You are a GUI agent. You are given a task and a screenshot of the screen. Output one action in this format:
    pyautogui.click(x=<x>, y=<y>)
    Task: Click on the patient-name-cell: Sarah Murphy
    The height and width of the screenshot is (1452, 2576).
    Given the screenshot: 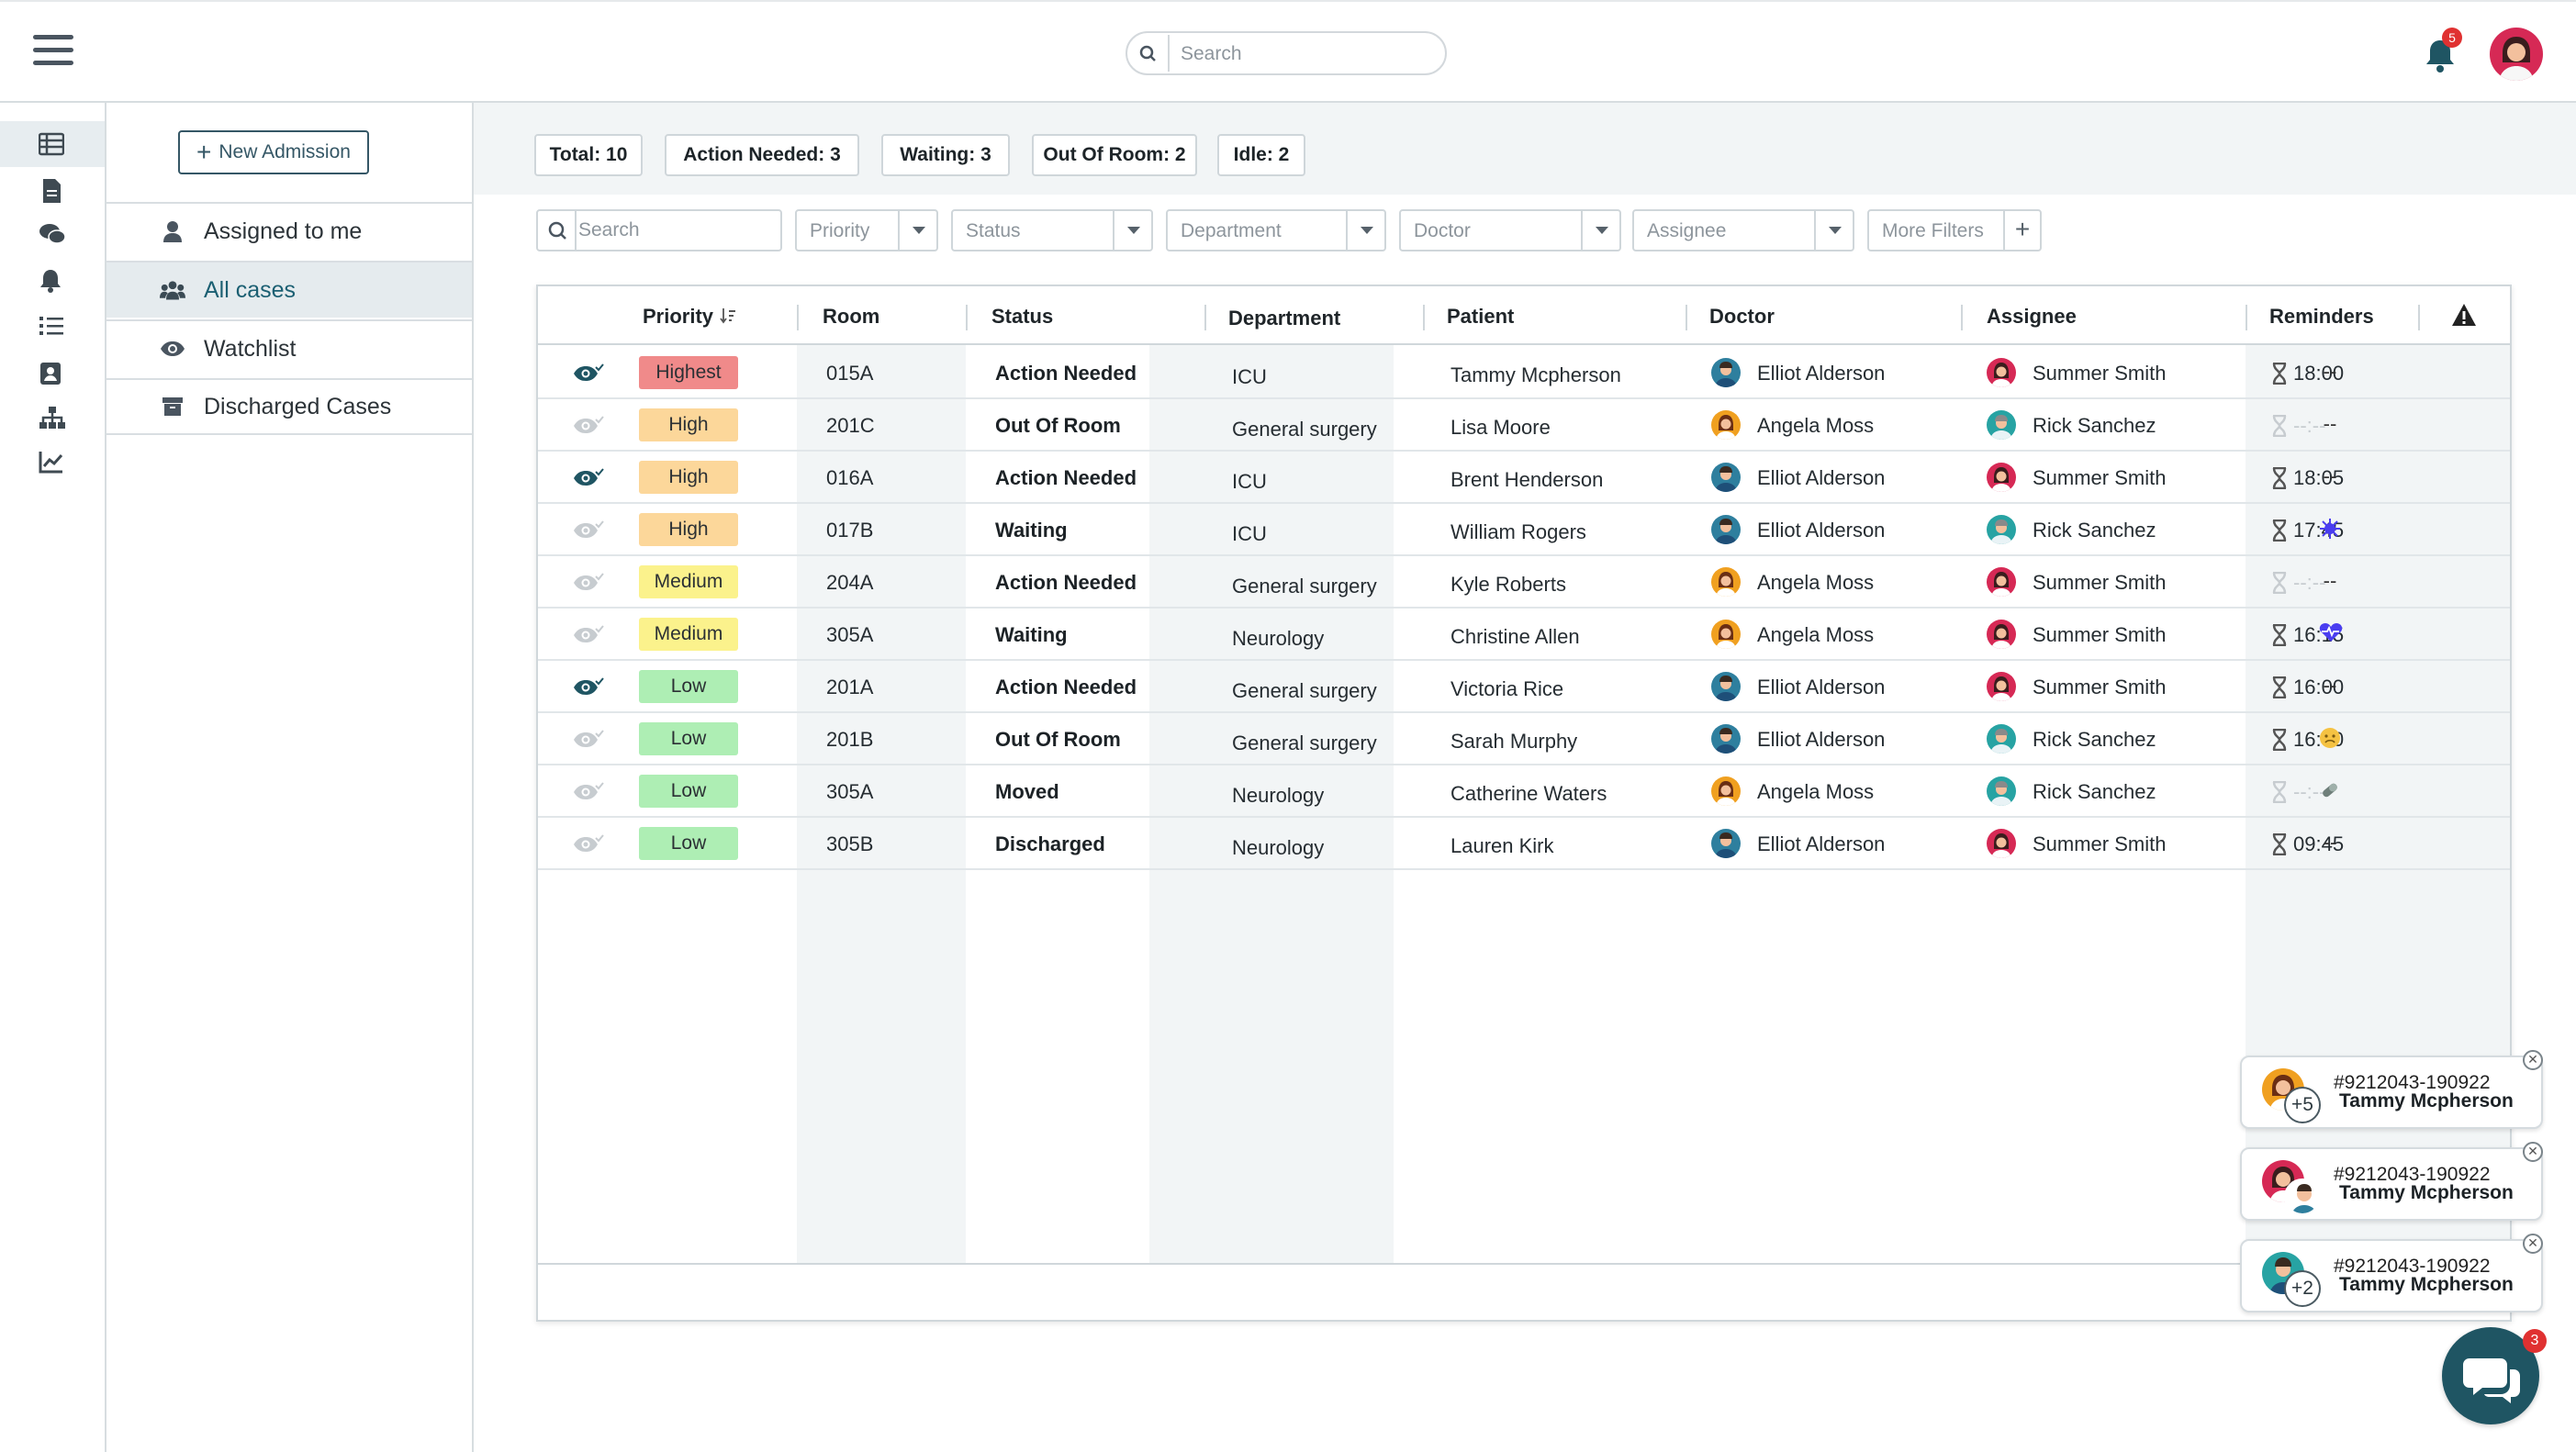 What is the action you would take?
    pyautogui.click(x=1514, y=741)
    